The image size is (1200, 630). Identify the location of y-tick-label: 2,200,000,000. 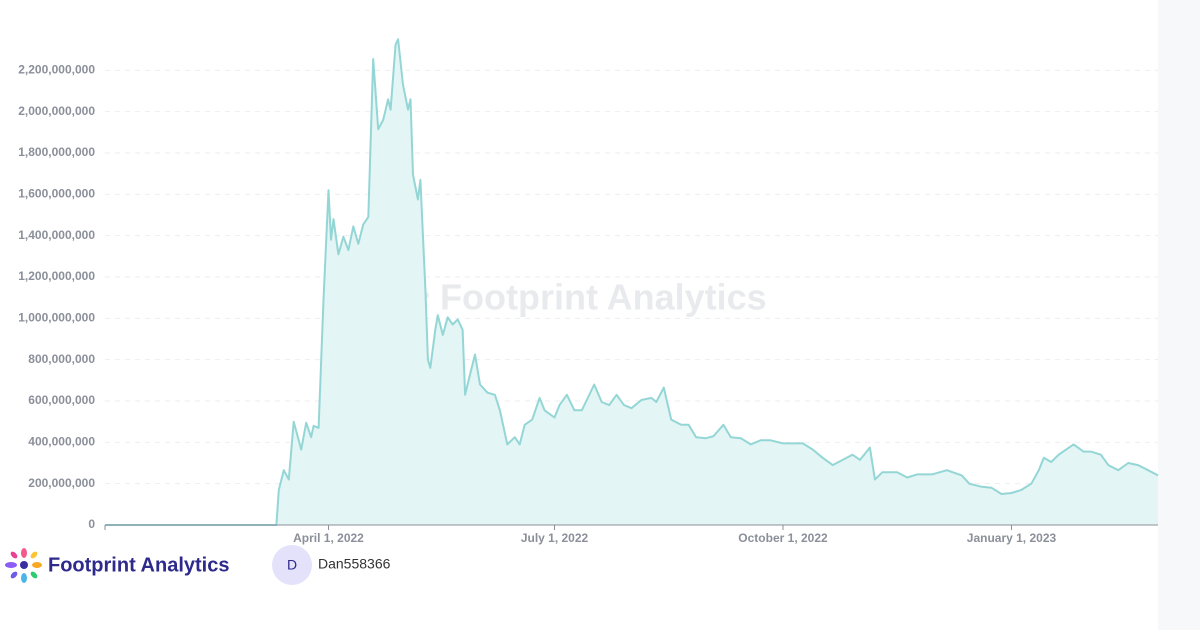
(56, 70).